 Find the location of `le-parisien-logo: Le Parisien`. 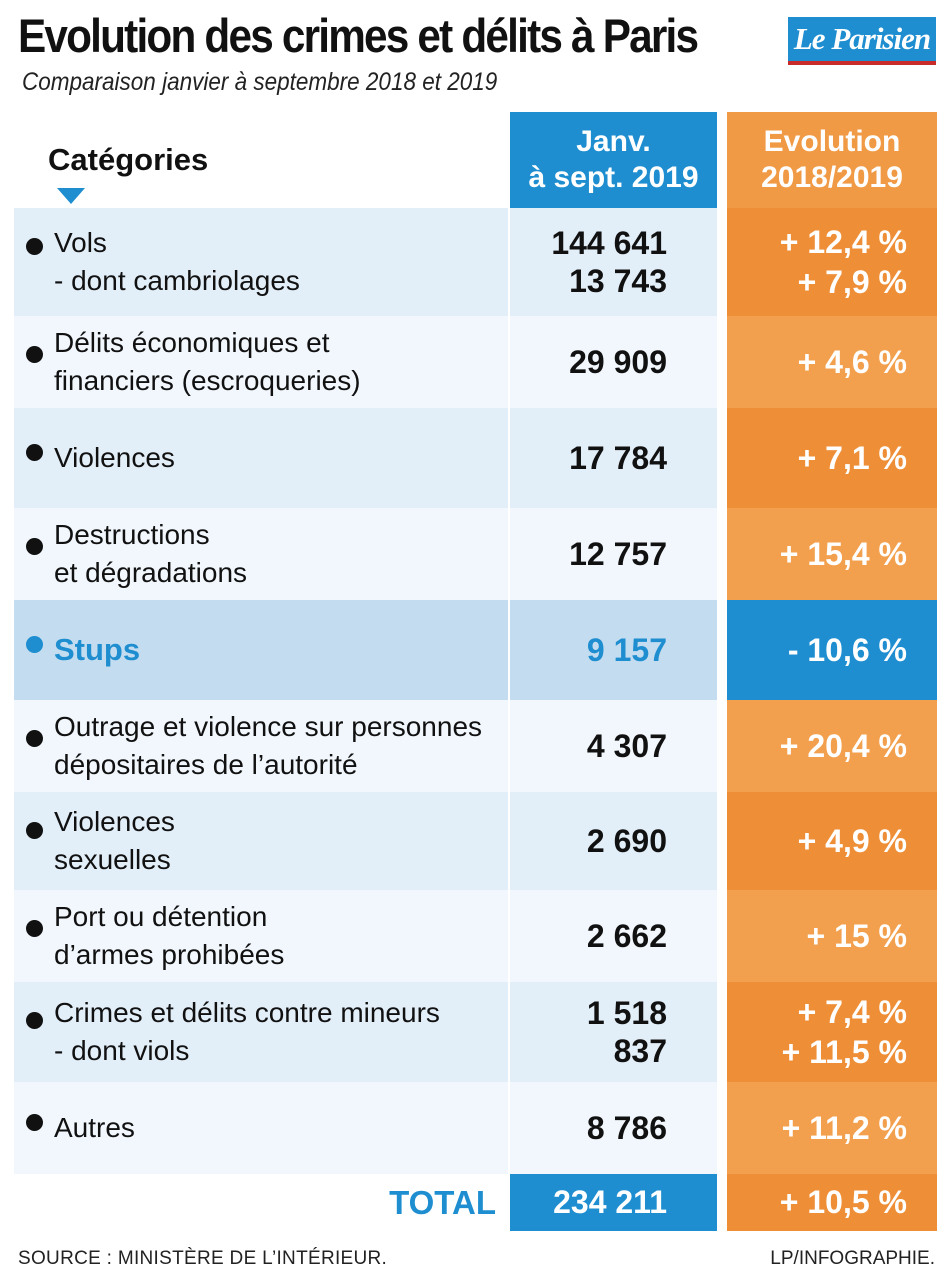

le-parisien-logo: Le Parisien is located at coordinates (862, 41).